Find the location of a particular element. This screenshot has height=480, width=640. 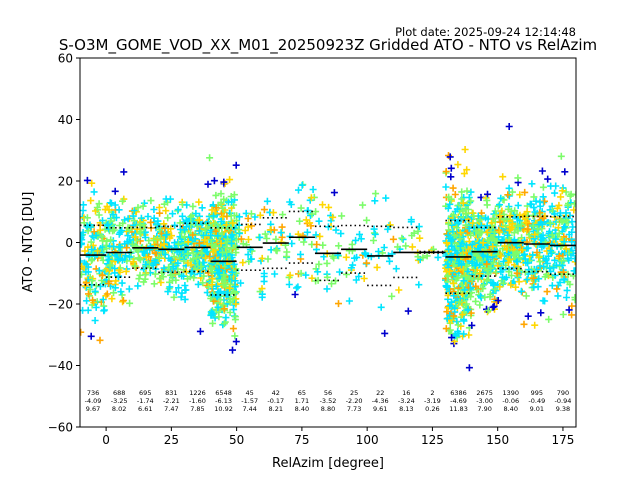

bin-std-label: 7.85 is located at coordinates (197, 409).